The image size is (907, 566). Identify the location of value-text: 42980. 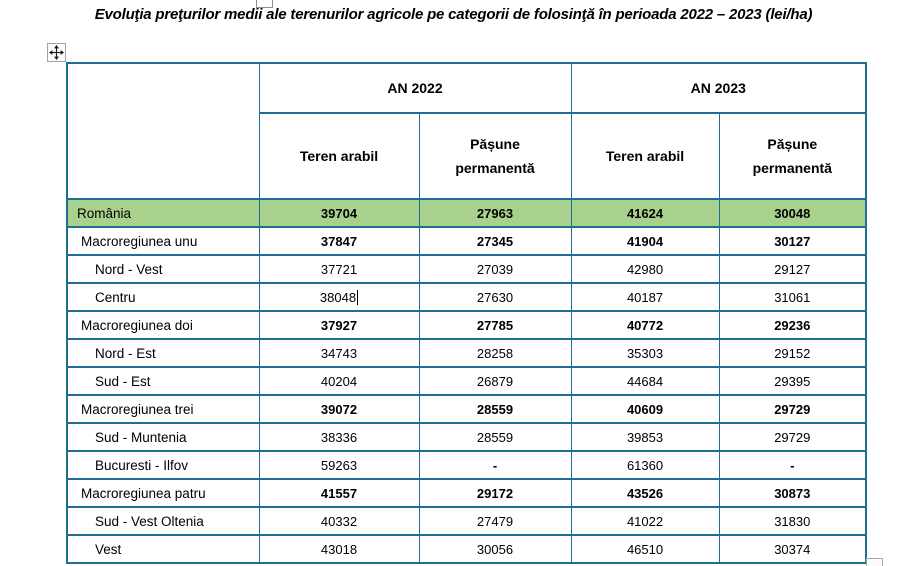
(645, 269).